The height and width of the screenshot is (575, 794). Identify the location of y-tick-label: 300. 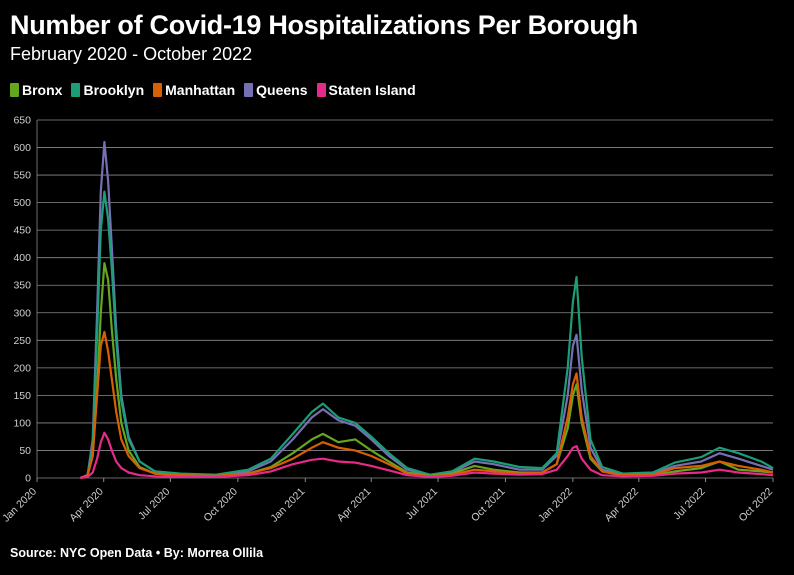
(22, 313).